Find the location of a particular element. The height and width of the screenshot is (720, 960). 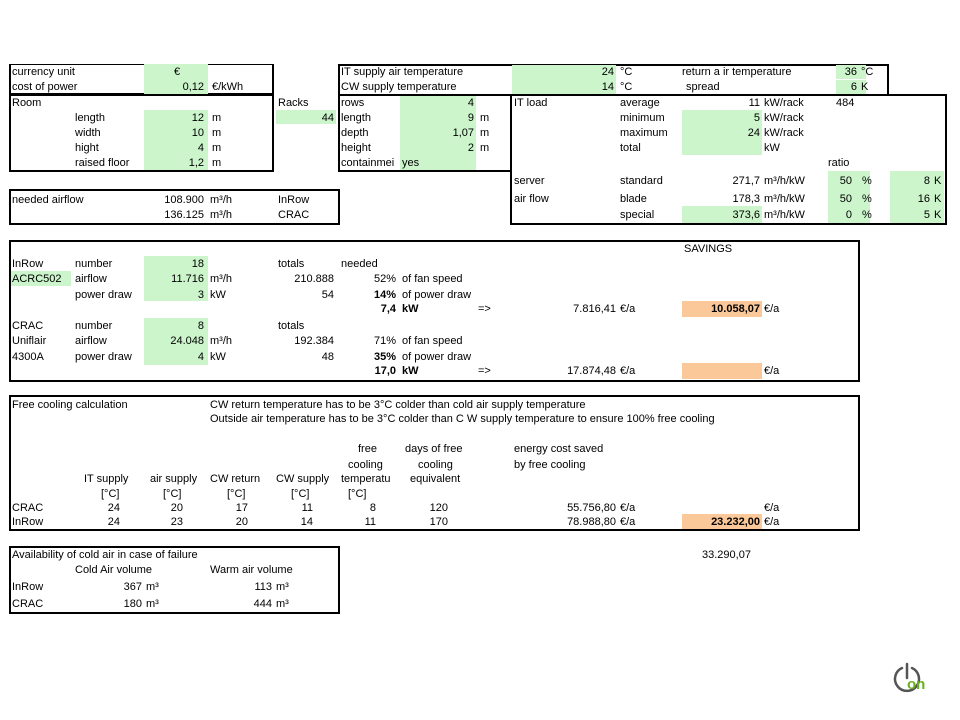

racks-rows-value: 4 is located at coordinates (470, 103).